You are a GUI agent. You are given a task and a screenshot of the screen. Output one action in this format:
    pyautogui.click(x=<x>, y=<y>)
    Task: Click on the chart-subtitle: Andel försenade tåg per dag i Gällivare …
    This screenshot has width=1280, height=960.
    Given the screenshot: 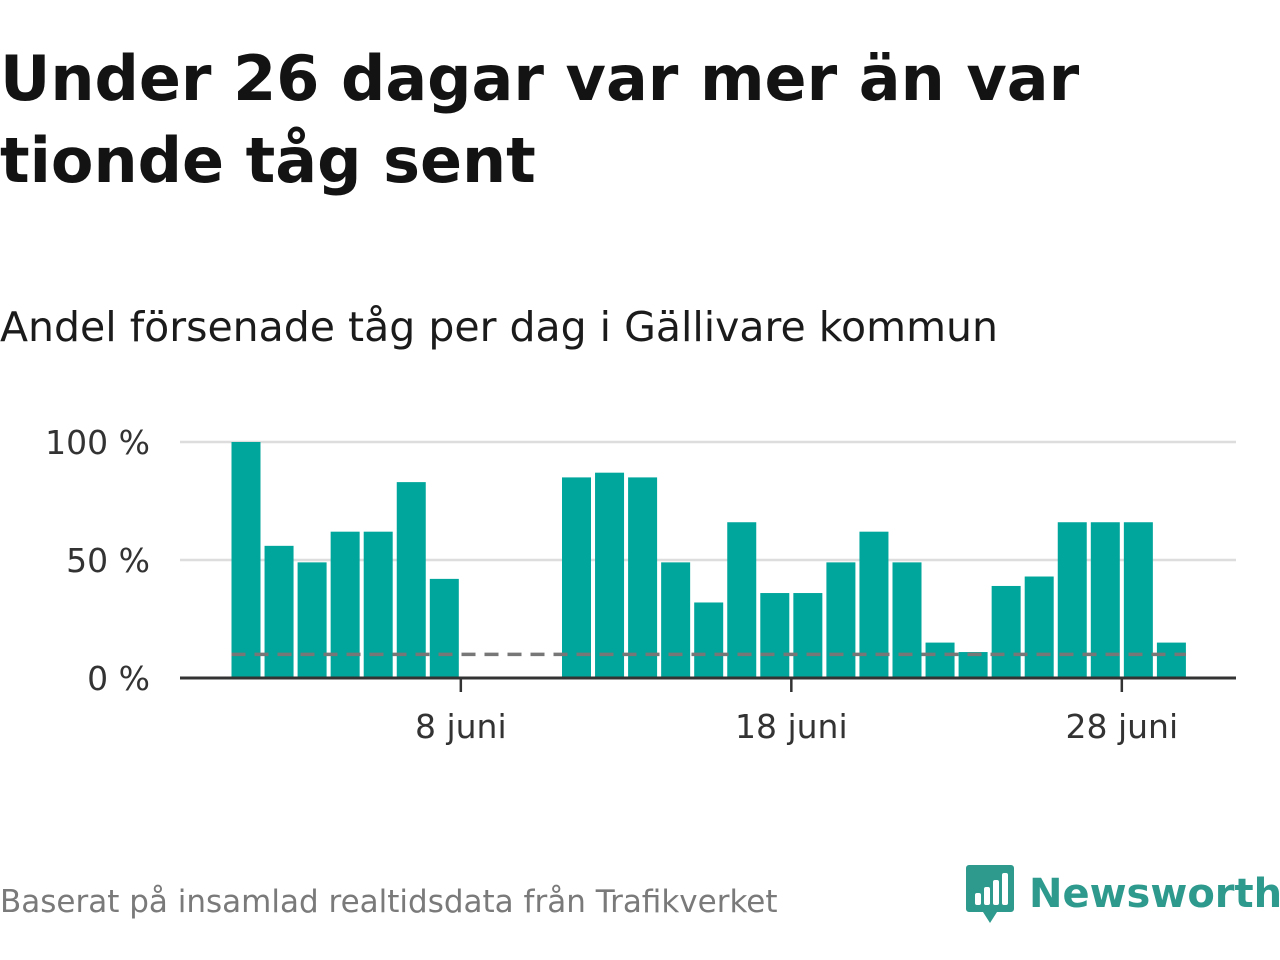 What is the action you would take?
    pyautogui.click(x=499, y=327)
    